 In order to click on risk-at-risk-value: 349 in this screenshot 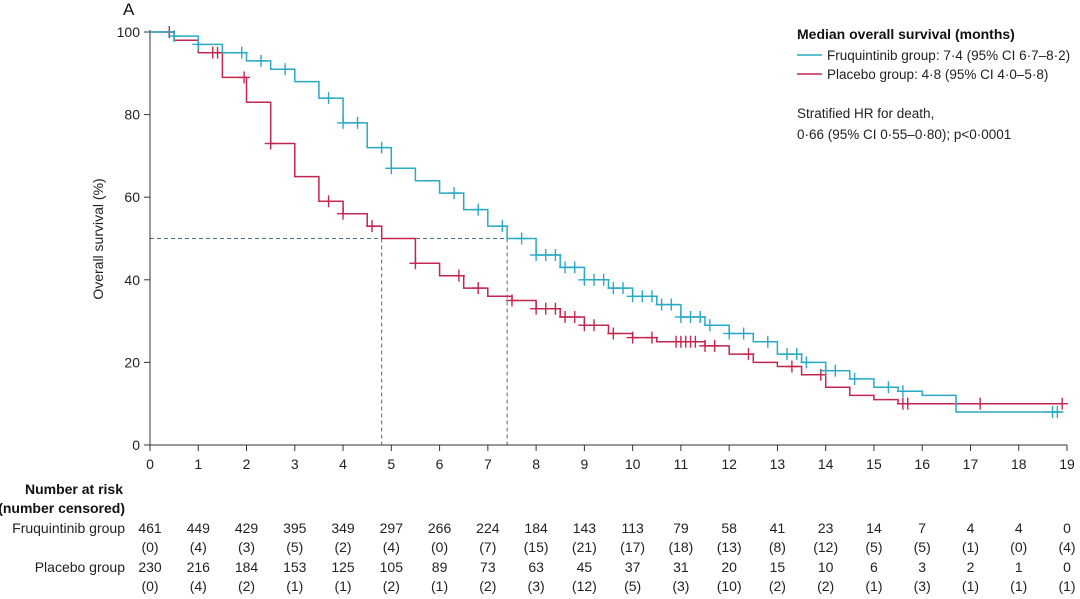, I will do `click(343, 528)`.